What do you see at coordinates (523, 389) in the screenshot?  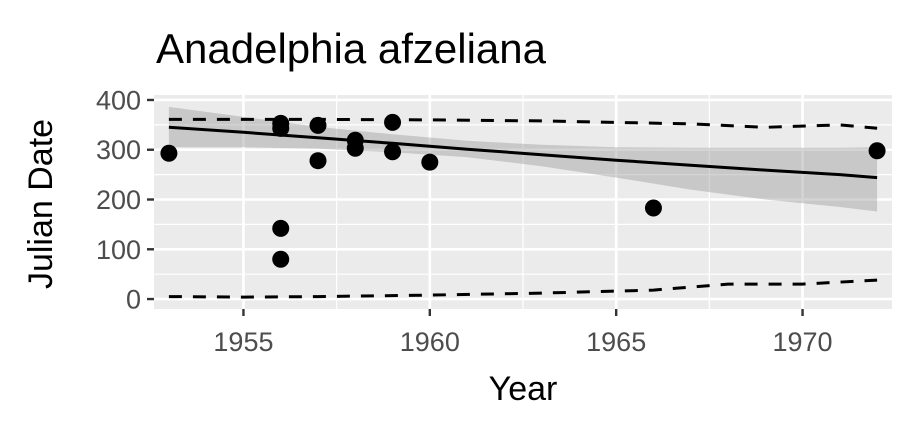 I see `x-axis-title: Year` at bounding box center [523, 389].